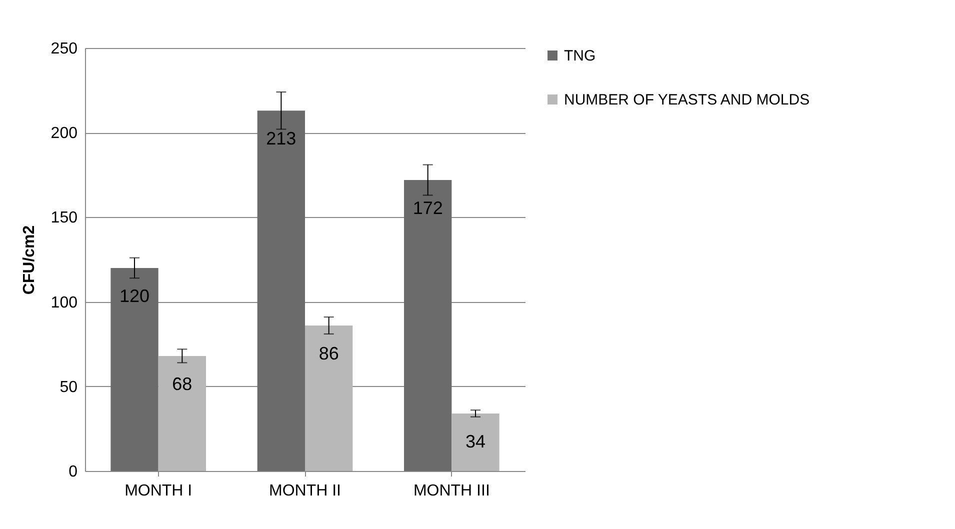  What do you see at coordinates (451, 491) in the screenshot?
I see `x-tick-label: MONTH III` at bounding box center [451, 491].